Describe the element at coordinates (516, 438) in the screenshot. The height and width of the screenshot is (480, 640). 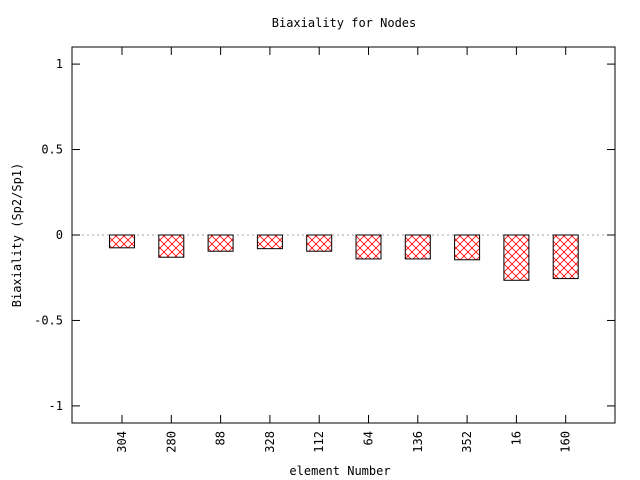
I see `x-tick-label: 16` at that location.